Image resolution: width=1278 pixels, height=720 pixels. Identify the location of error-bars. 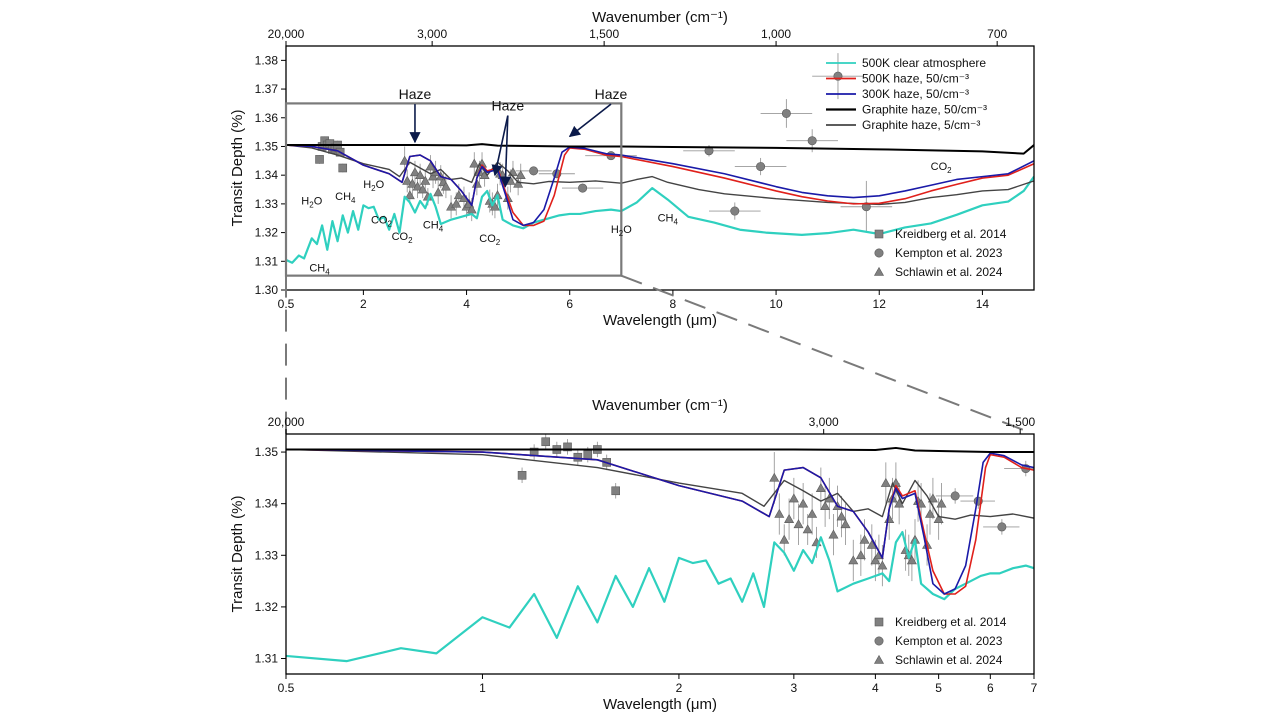
(777, 510).